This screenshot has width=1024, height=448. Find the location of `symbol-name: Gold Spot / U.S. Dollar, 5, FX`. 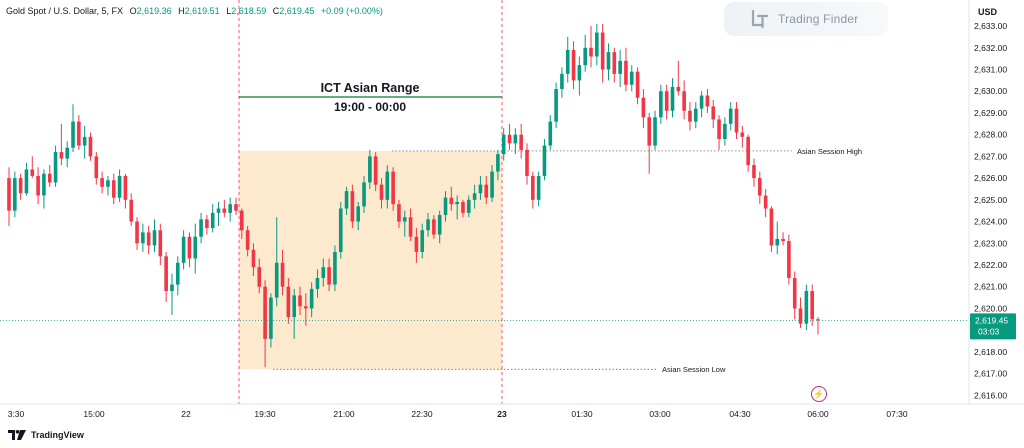

symbol-name: Gold Spot / U.S. Dollar, 5, FX is located at coordinates (65, 11).